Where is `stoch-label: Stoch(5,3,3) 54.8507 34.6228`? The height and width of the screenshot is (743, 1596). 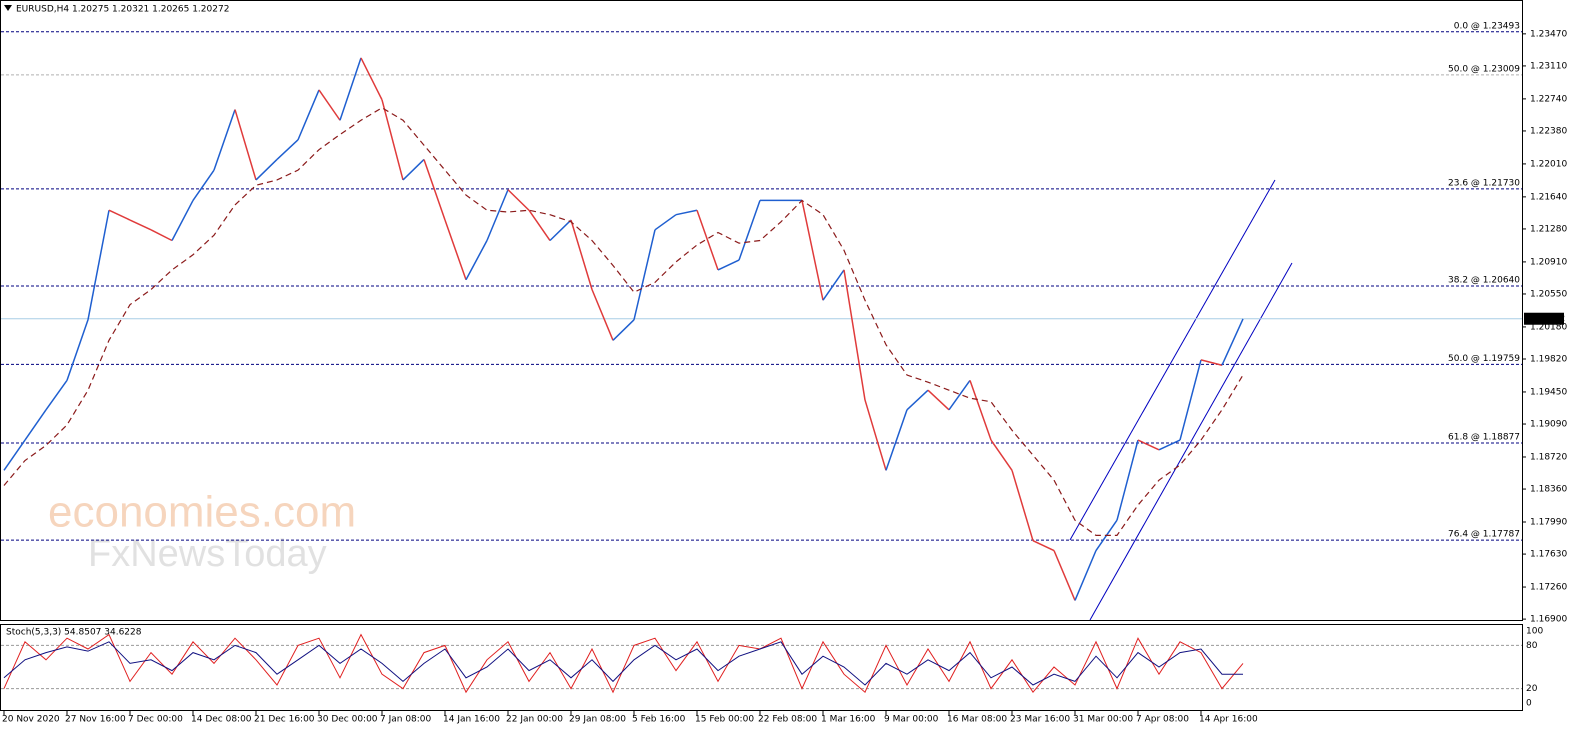
stoch-label: Stoch(5,3,3) 54.8507 34.6228 is located at coordinates (74, 633).